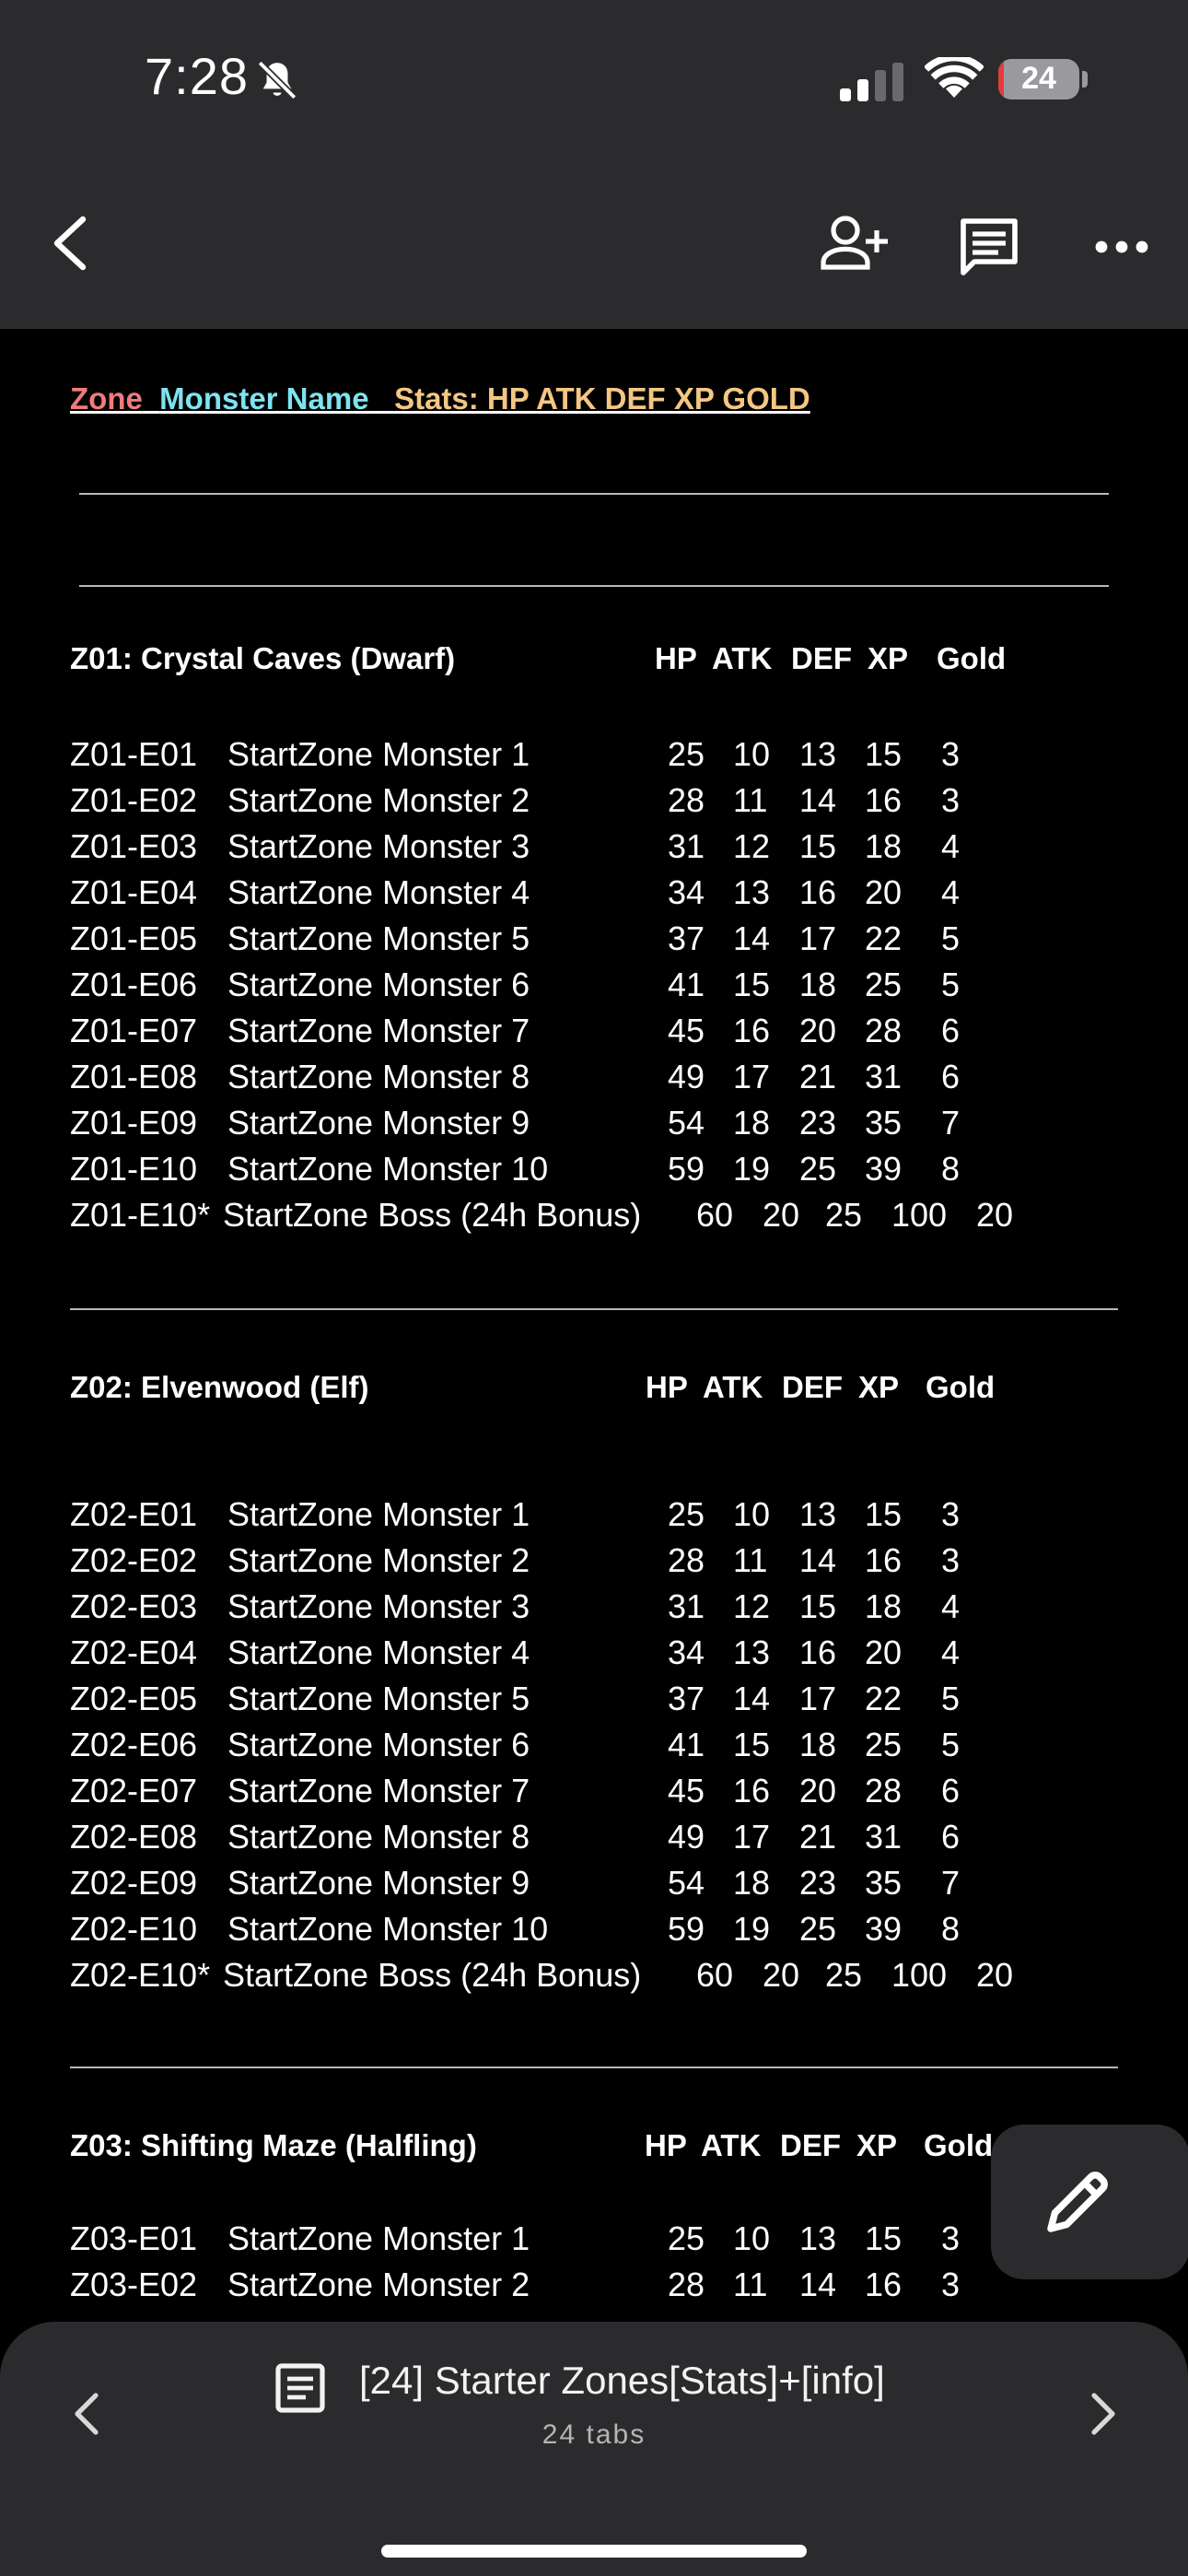  I want to click on back-arrow-icon, so click(68, 244).